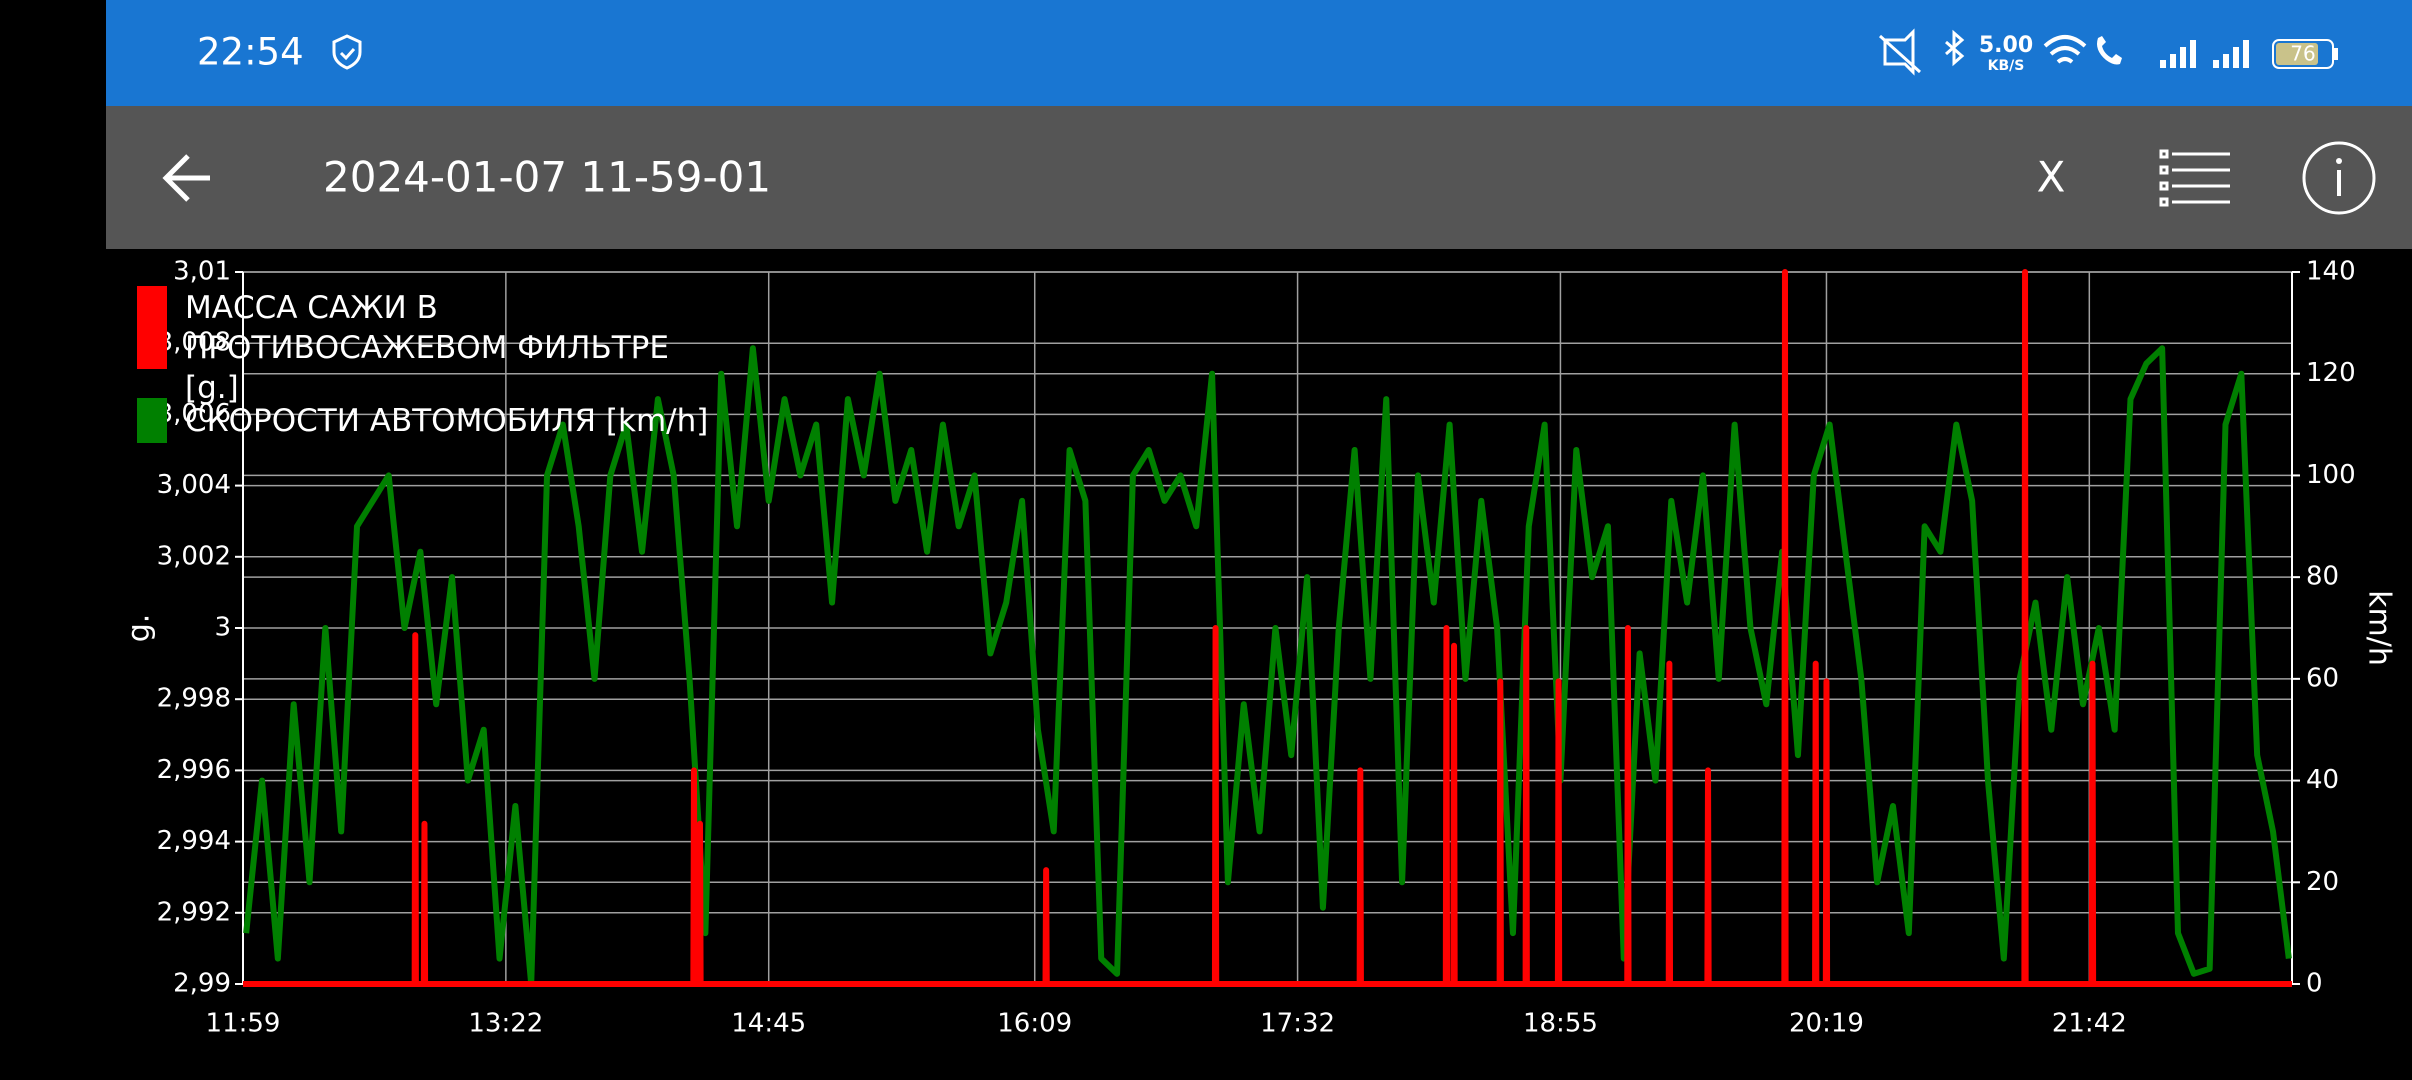  I want to click on y-tick-label: 3,002, so click(194, 556).